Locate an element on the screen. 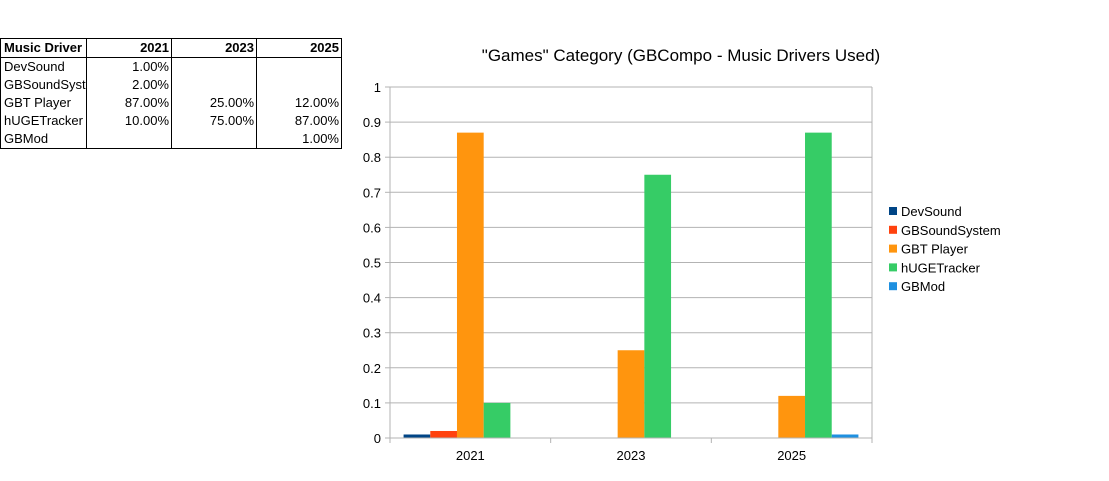  table-header-row: Music Driver 2021 2023 2025 is located at coordinates (171, 48).